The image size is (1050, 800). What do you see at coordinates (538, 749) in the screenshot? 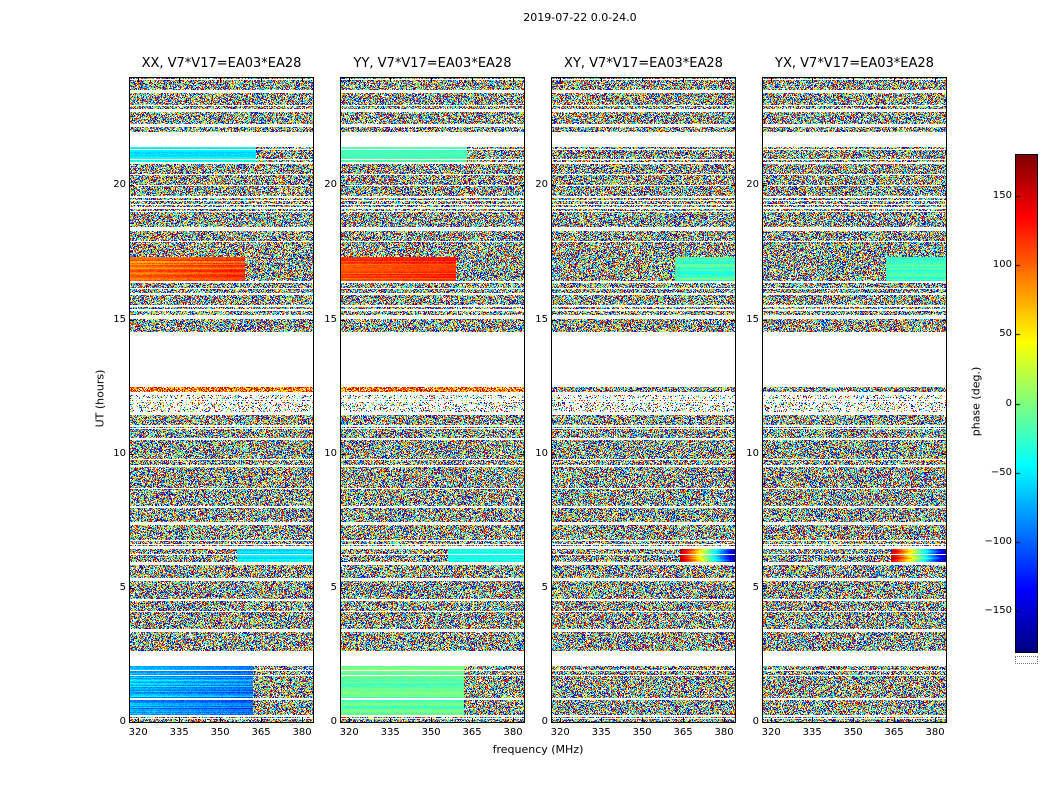
I see `x-axis-label: frequency (MHz)` at bounding box center [538, 749].